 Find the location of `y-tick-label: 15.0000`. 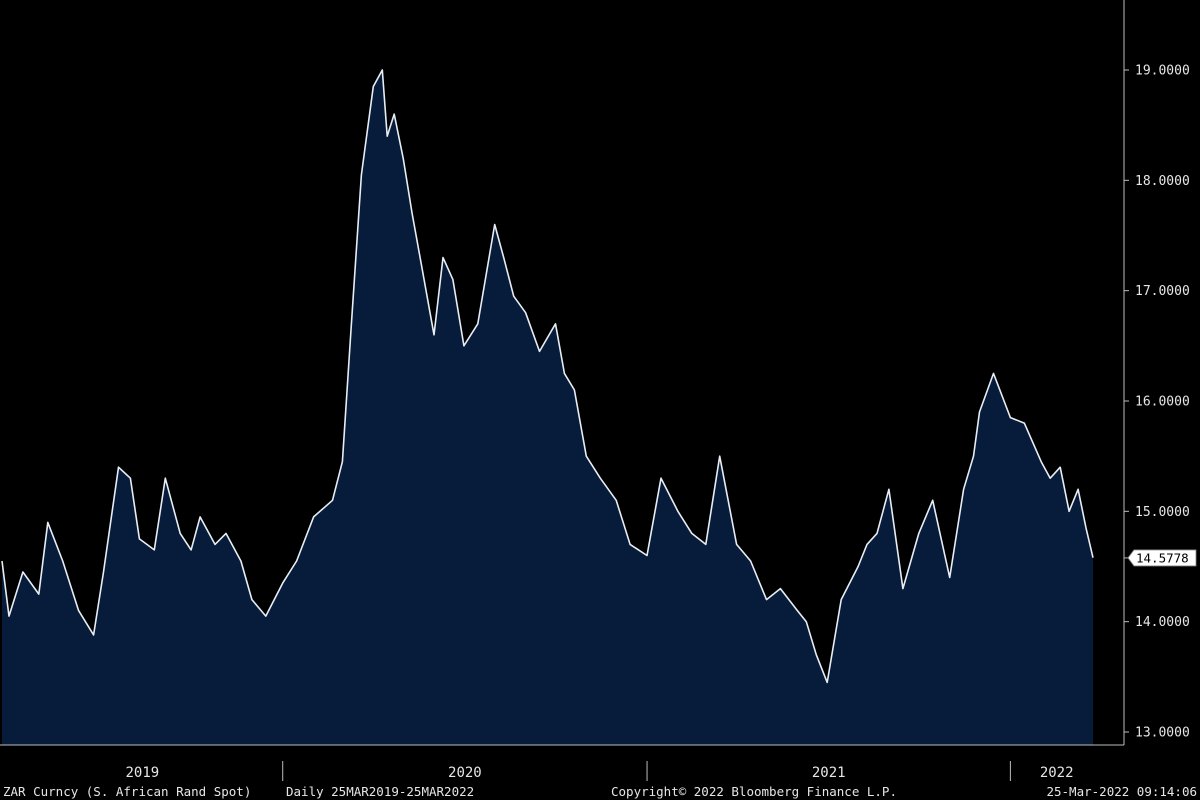

y-tick-label: 15.0000 is located at coordinates (1162, 512).